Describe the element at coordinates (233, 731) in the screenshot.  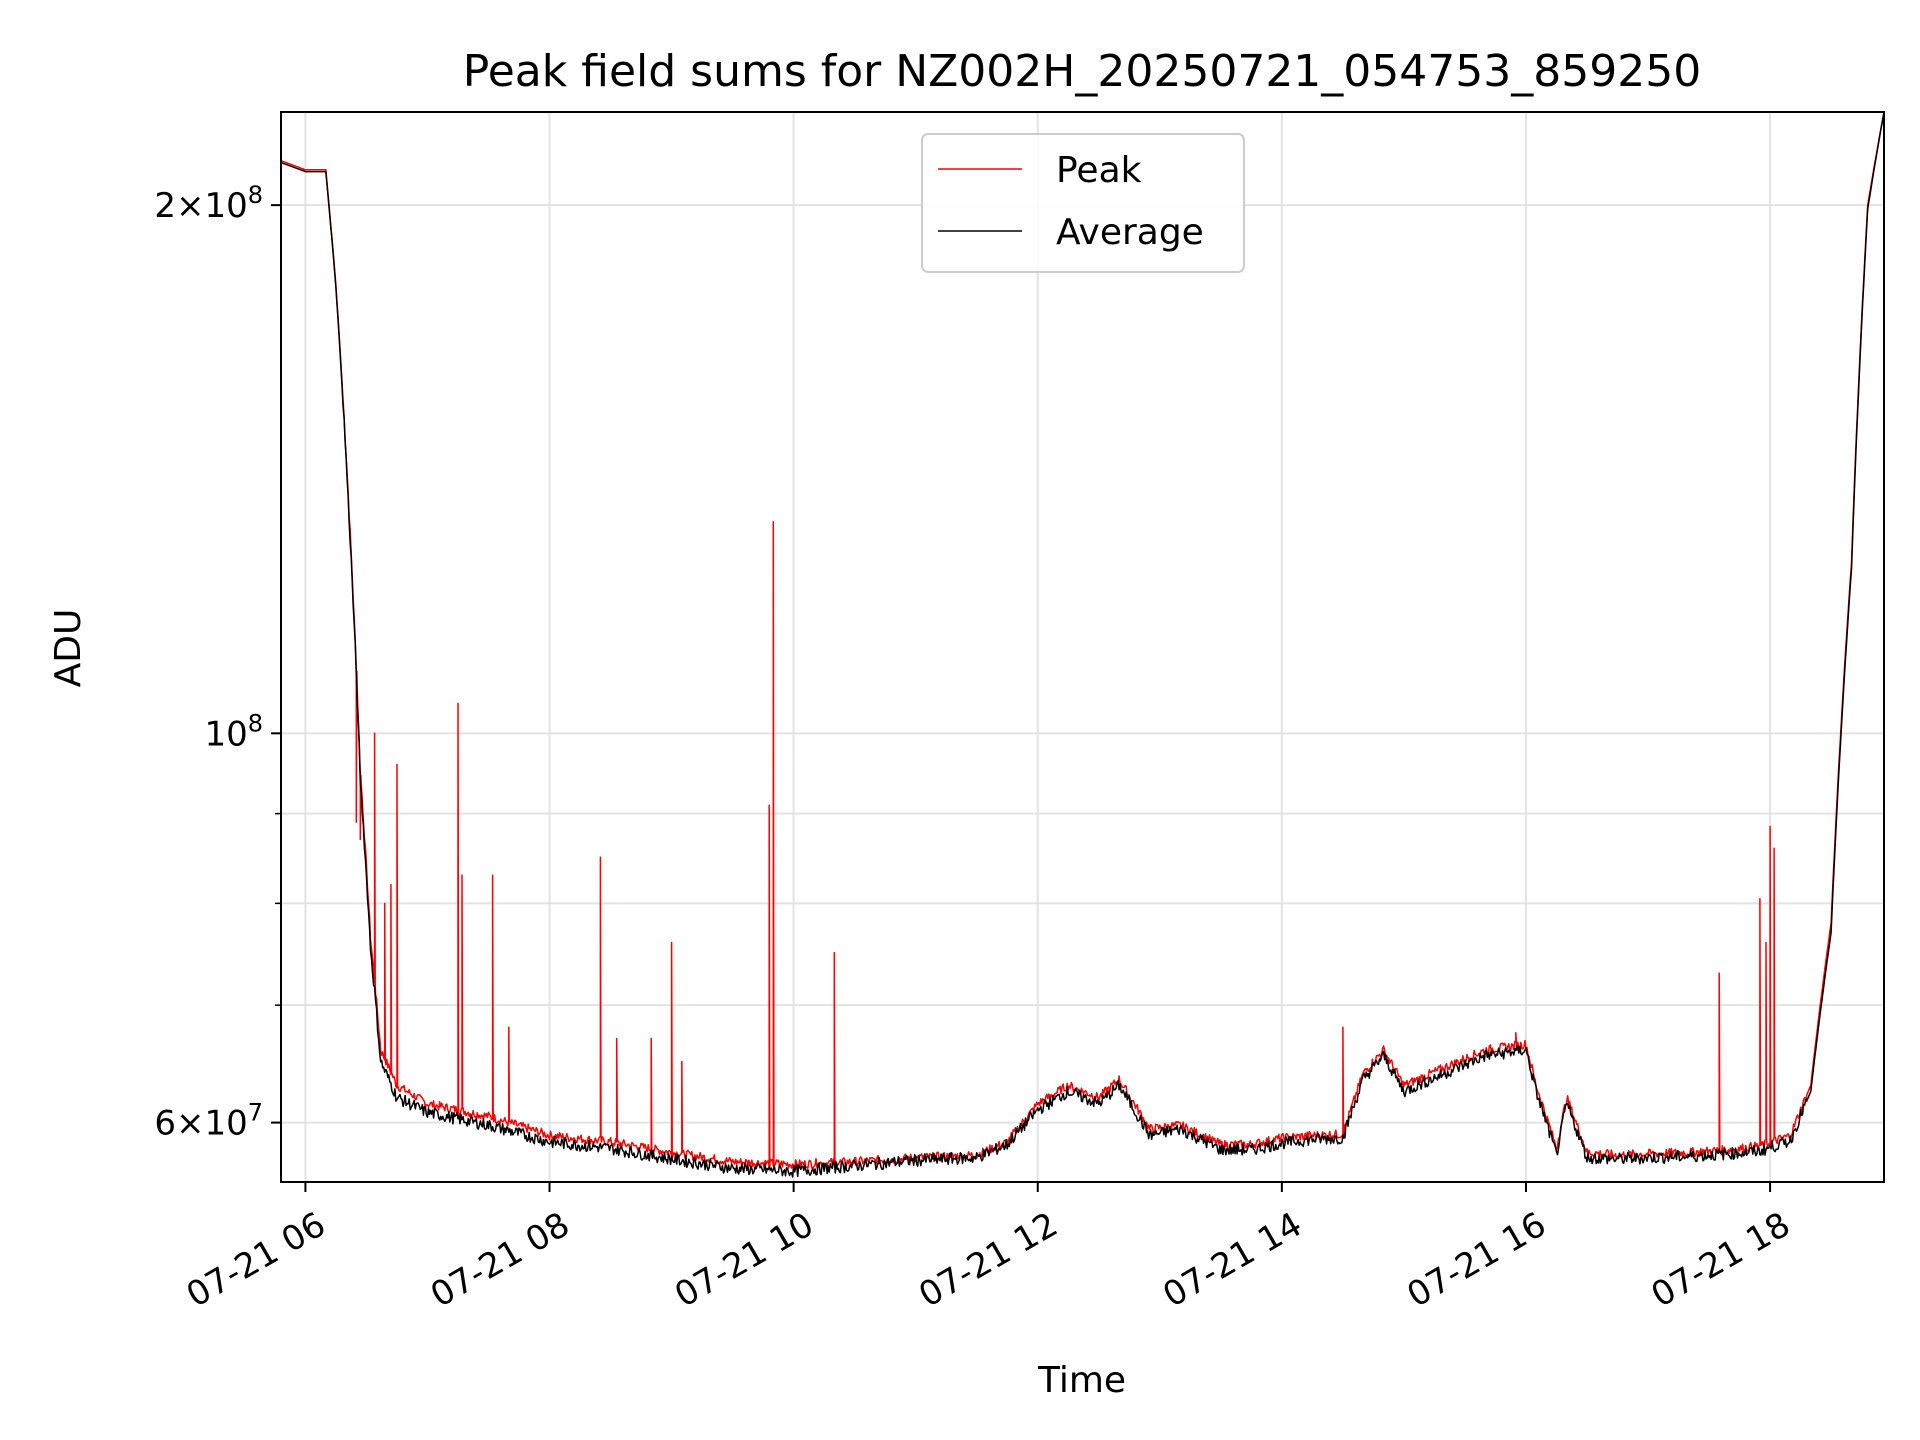
I see `y-tick-label: 108` at that location.